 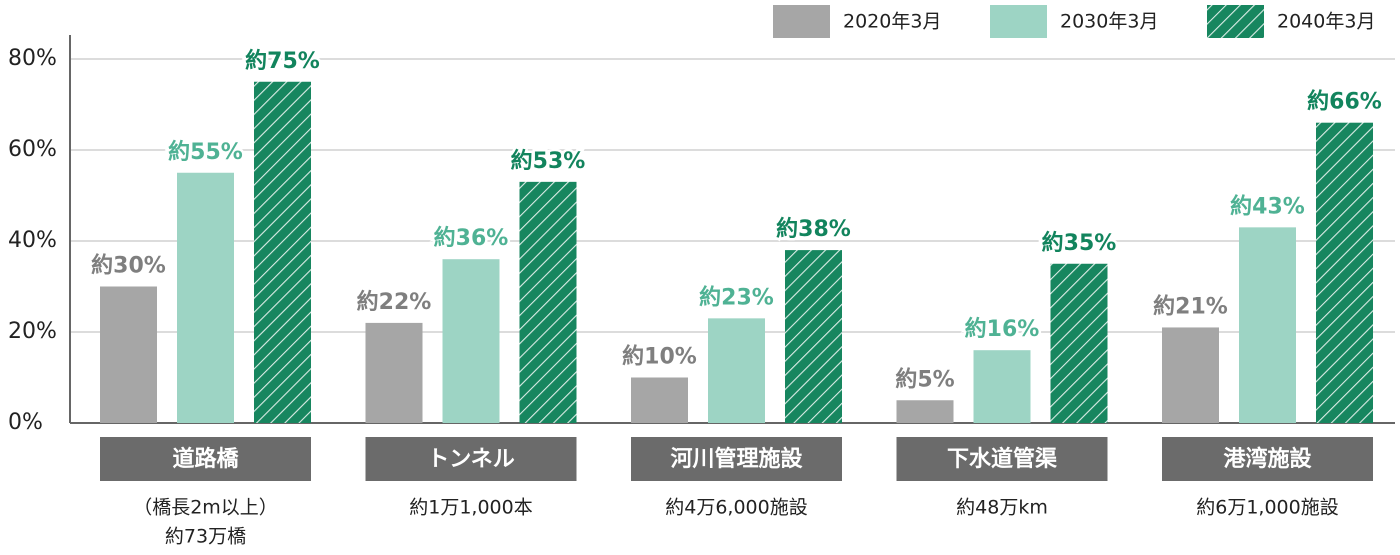 What do you see at coordinates (1002, 508) in the screenshot?
I see `category-note: 約48万km` at bounding box center [1002, 508].